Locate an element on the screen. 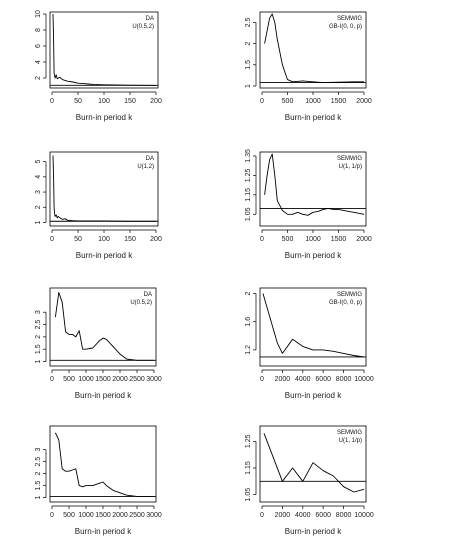 This screenshot has height=553, width=474. y-tick-label: 1.2 is located at coordinates (248, 350).